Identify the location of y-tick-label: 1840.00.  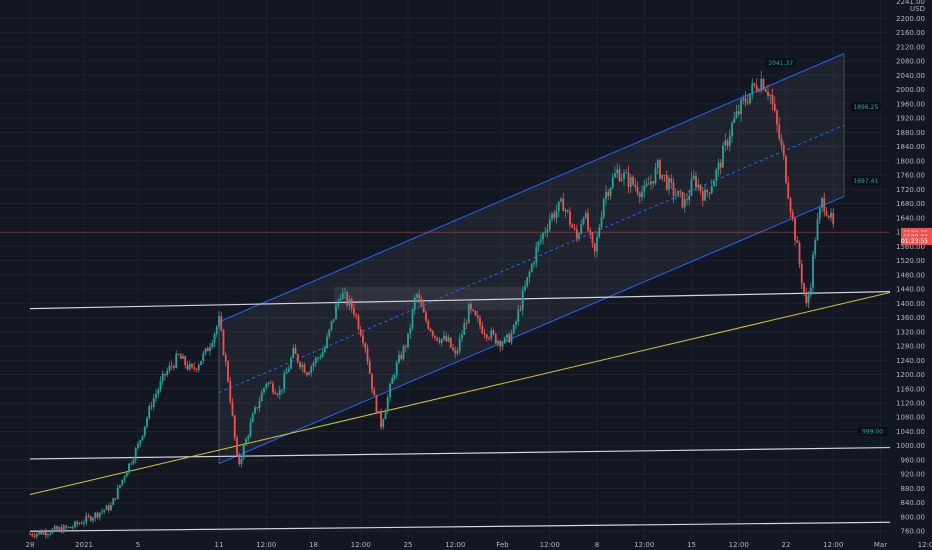
(910, 147).